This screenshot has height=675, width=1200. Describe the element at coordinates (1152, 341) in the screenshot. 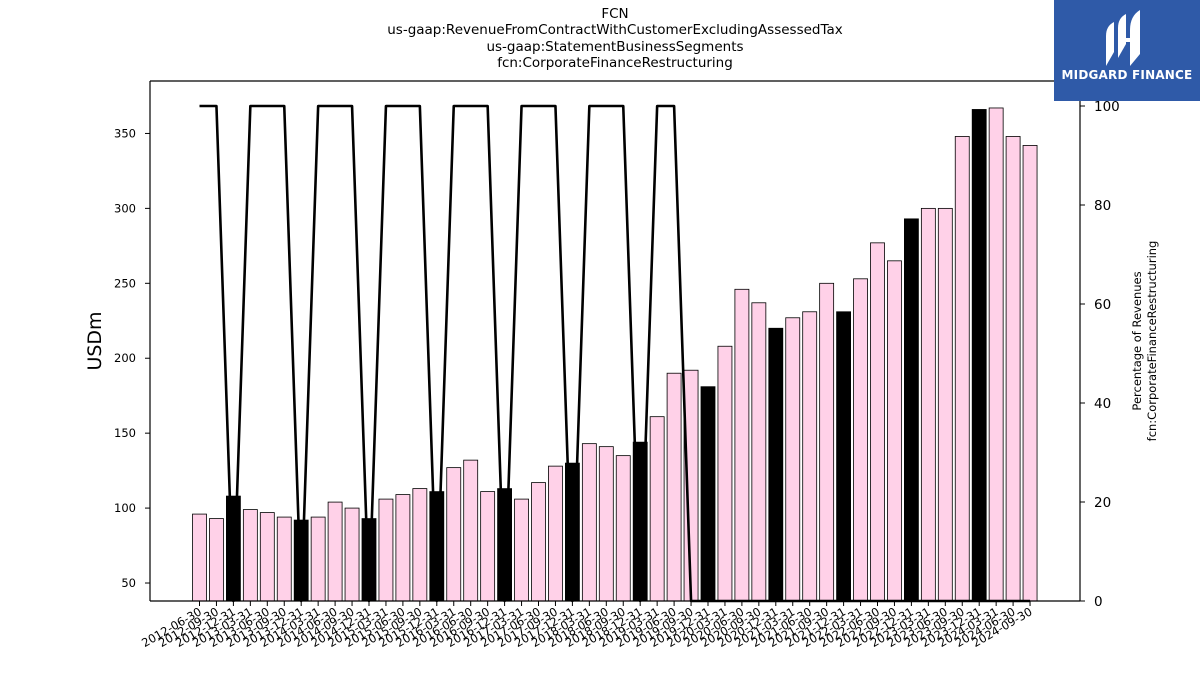

I see `y2-axis-label-line2: fcn:CorporateFinanceRestructuring` at that location.